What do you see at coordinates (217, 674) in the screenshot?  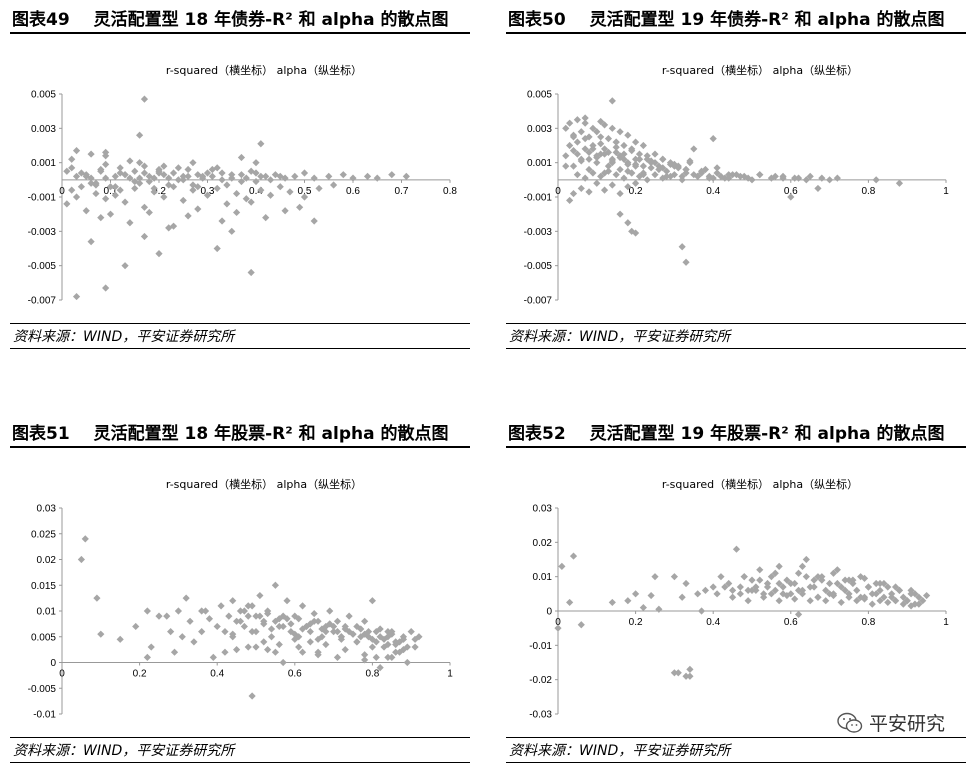 I see `x-tick-label: 0.4` at bounding box center [217, 674].